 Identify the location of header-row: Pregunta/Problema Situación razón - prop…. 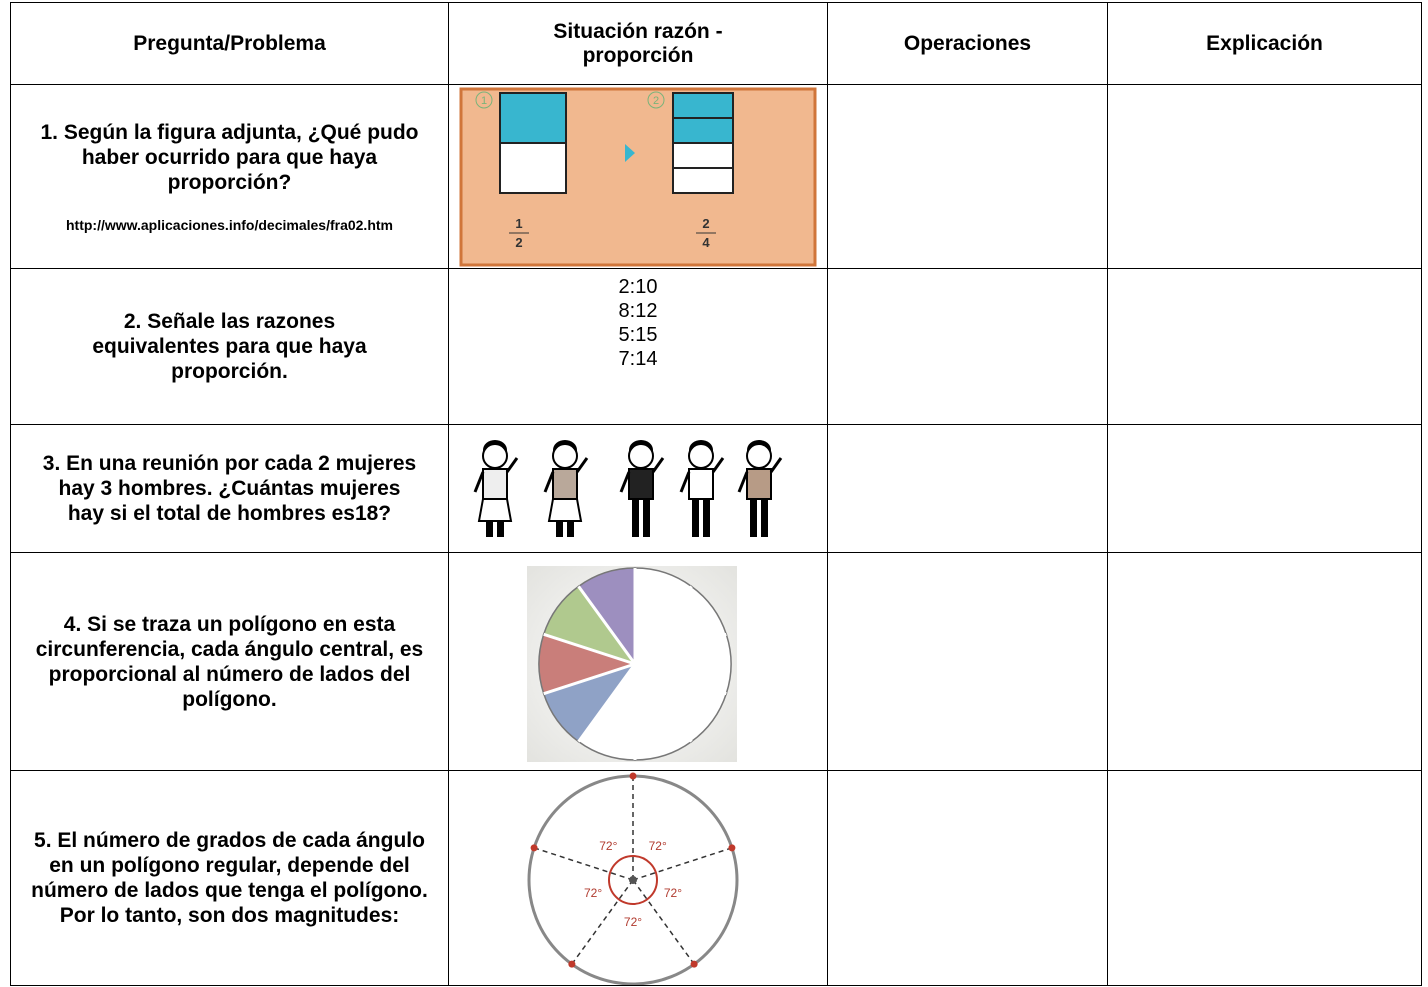
(716, 43).